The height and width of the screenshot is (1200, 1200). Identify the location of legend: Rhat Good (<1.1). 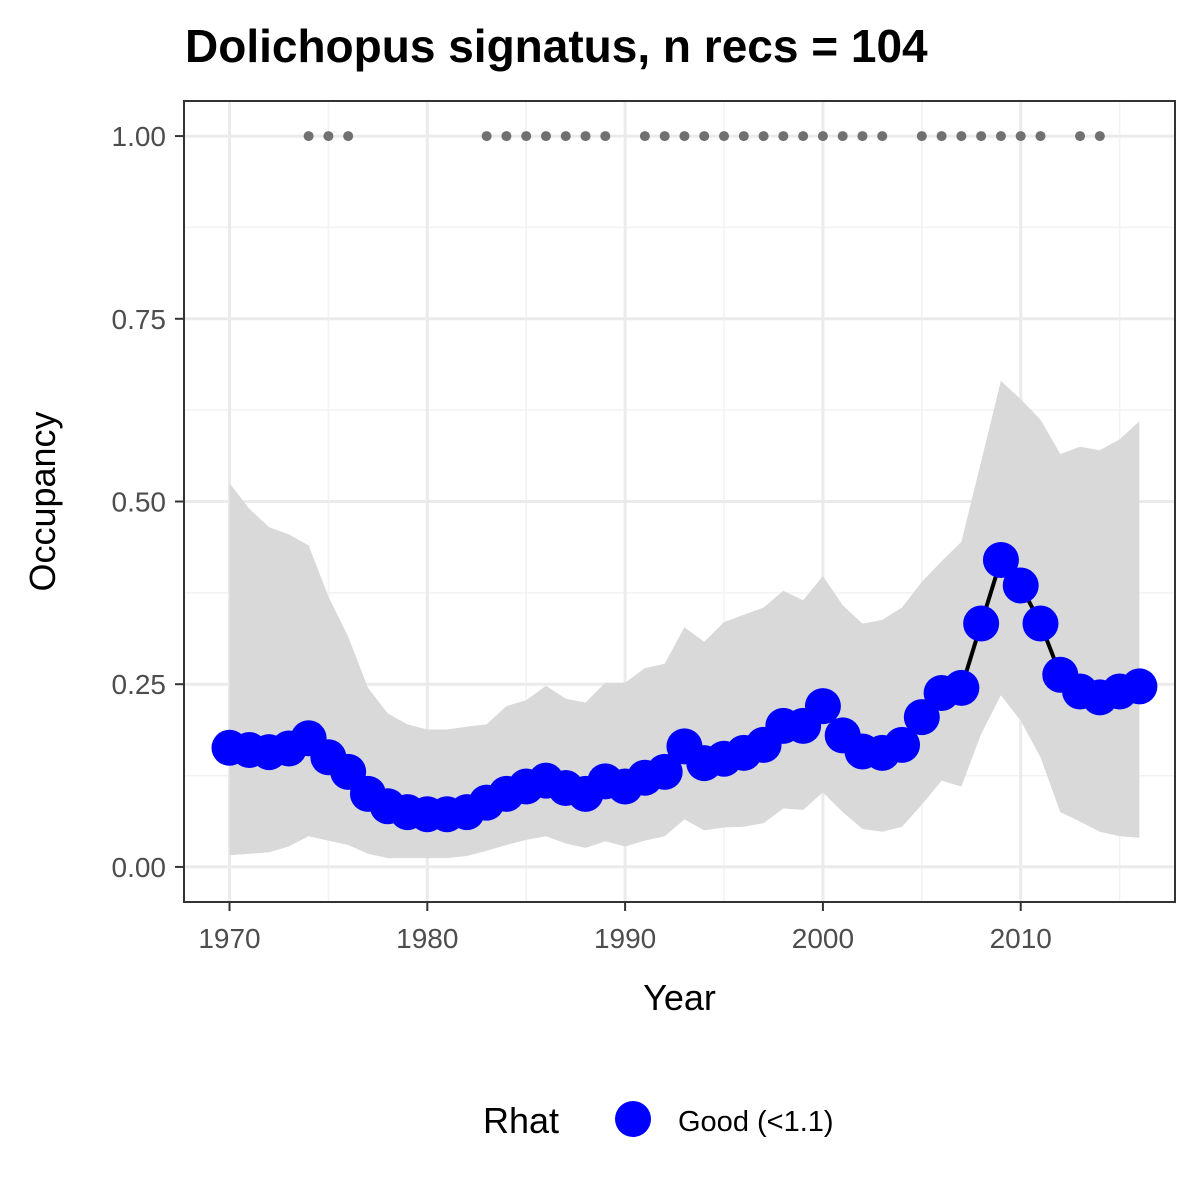
(658, 1120).